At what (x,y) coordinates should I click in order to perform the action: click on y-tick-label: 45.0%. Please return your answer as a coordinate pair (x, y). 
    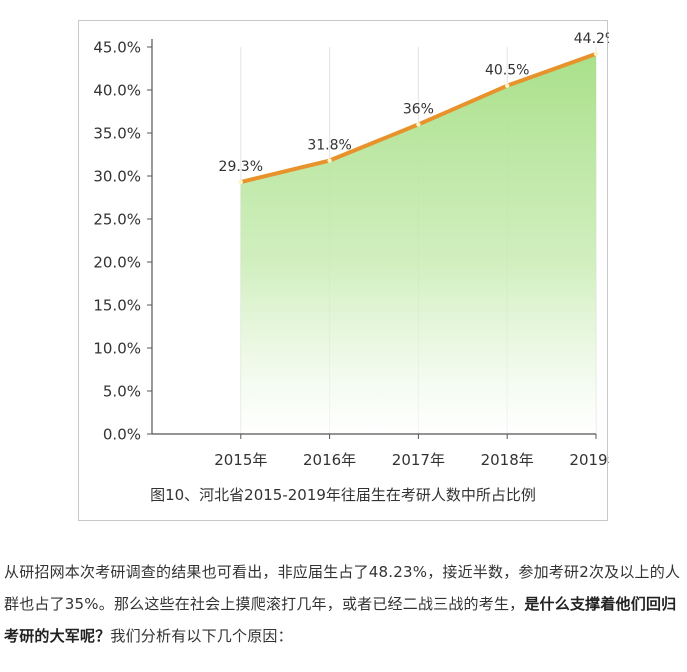
    Looking at the image, I should click on (117, 48).